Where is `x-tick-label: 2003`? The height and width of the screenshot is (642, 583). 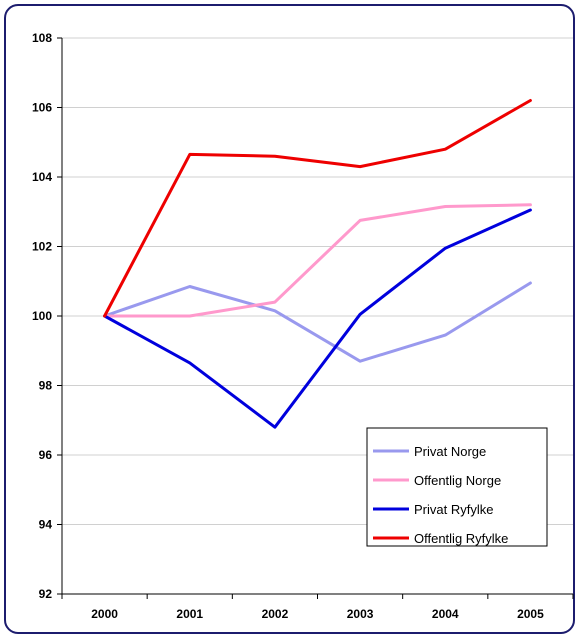 x-tick-label: 2003 is located at coordinates (360, 614).